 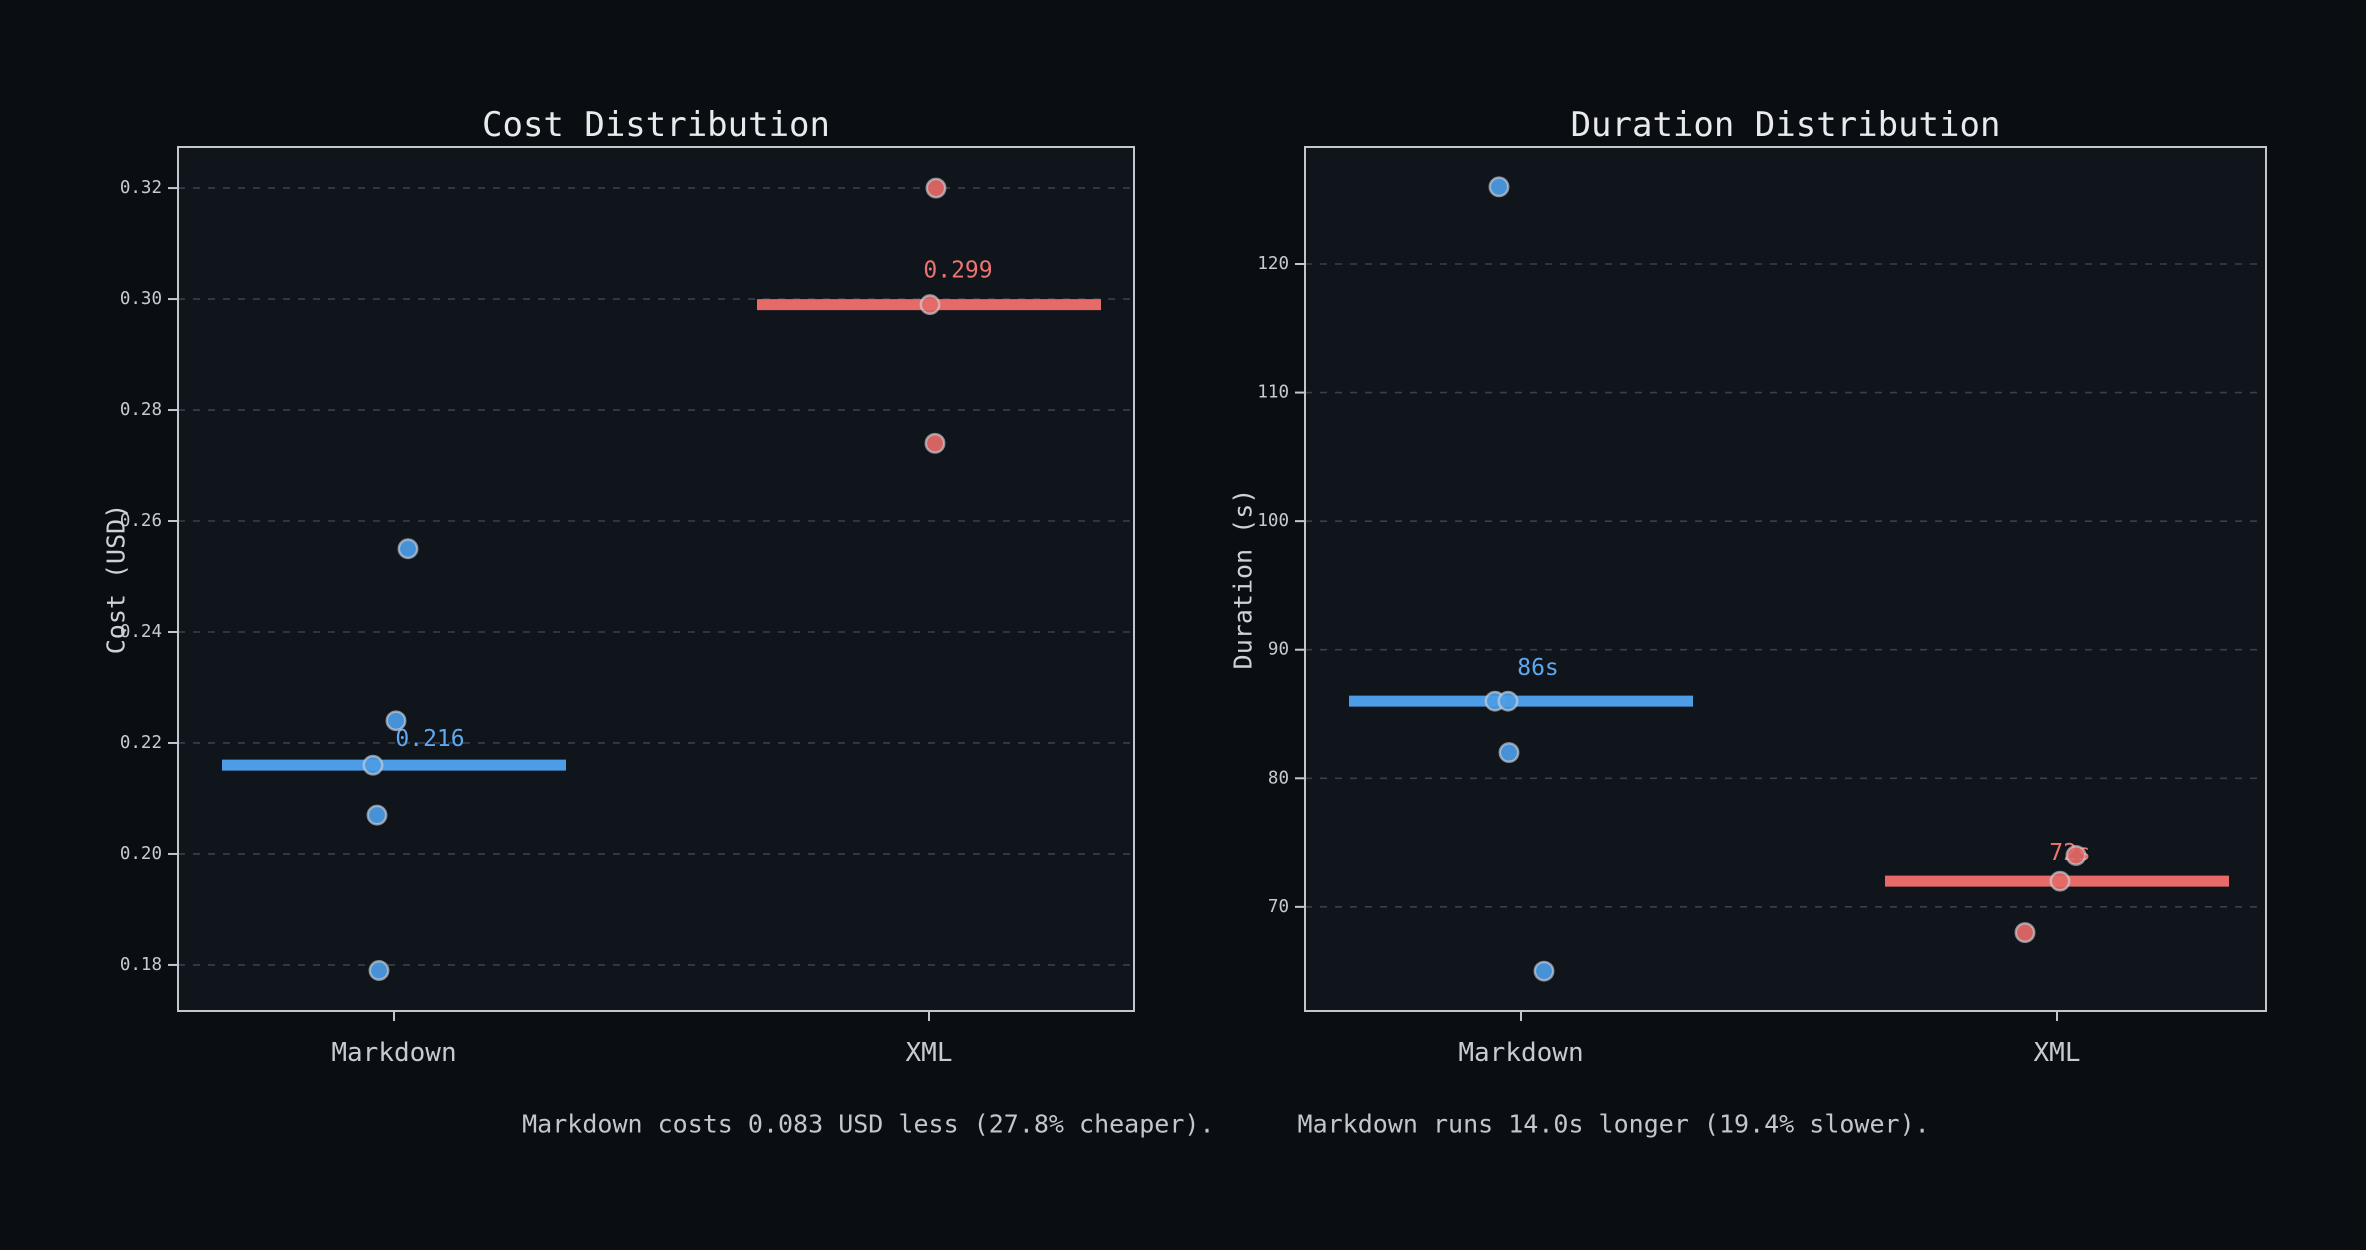 I want to click on y-axis-label: Cost (USD), so click(x=116, y=579).